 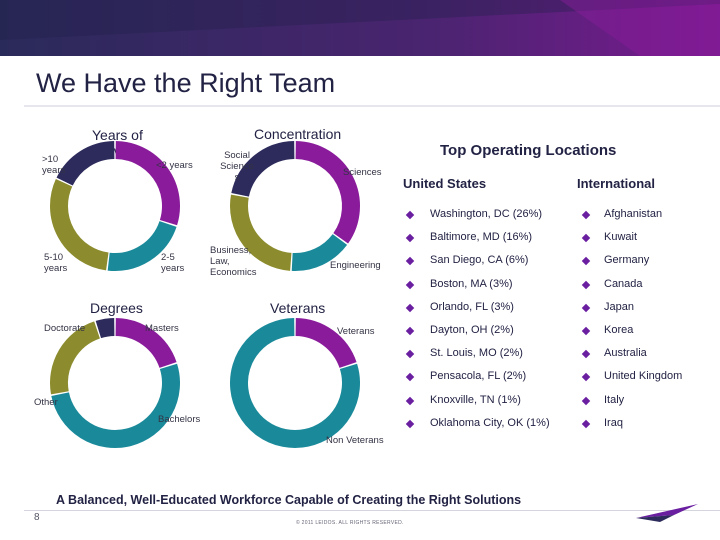 What do you see at coordinates (179, 419) in the screenshot?
I see `label-bachelors: Bachelors` at bounding box center [179, 419].